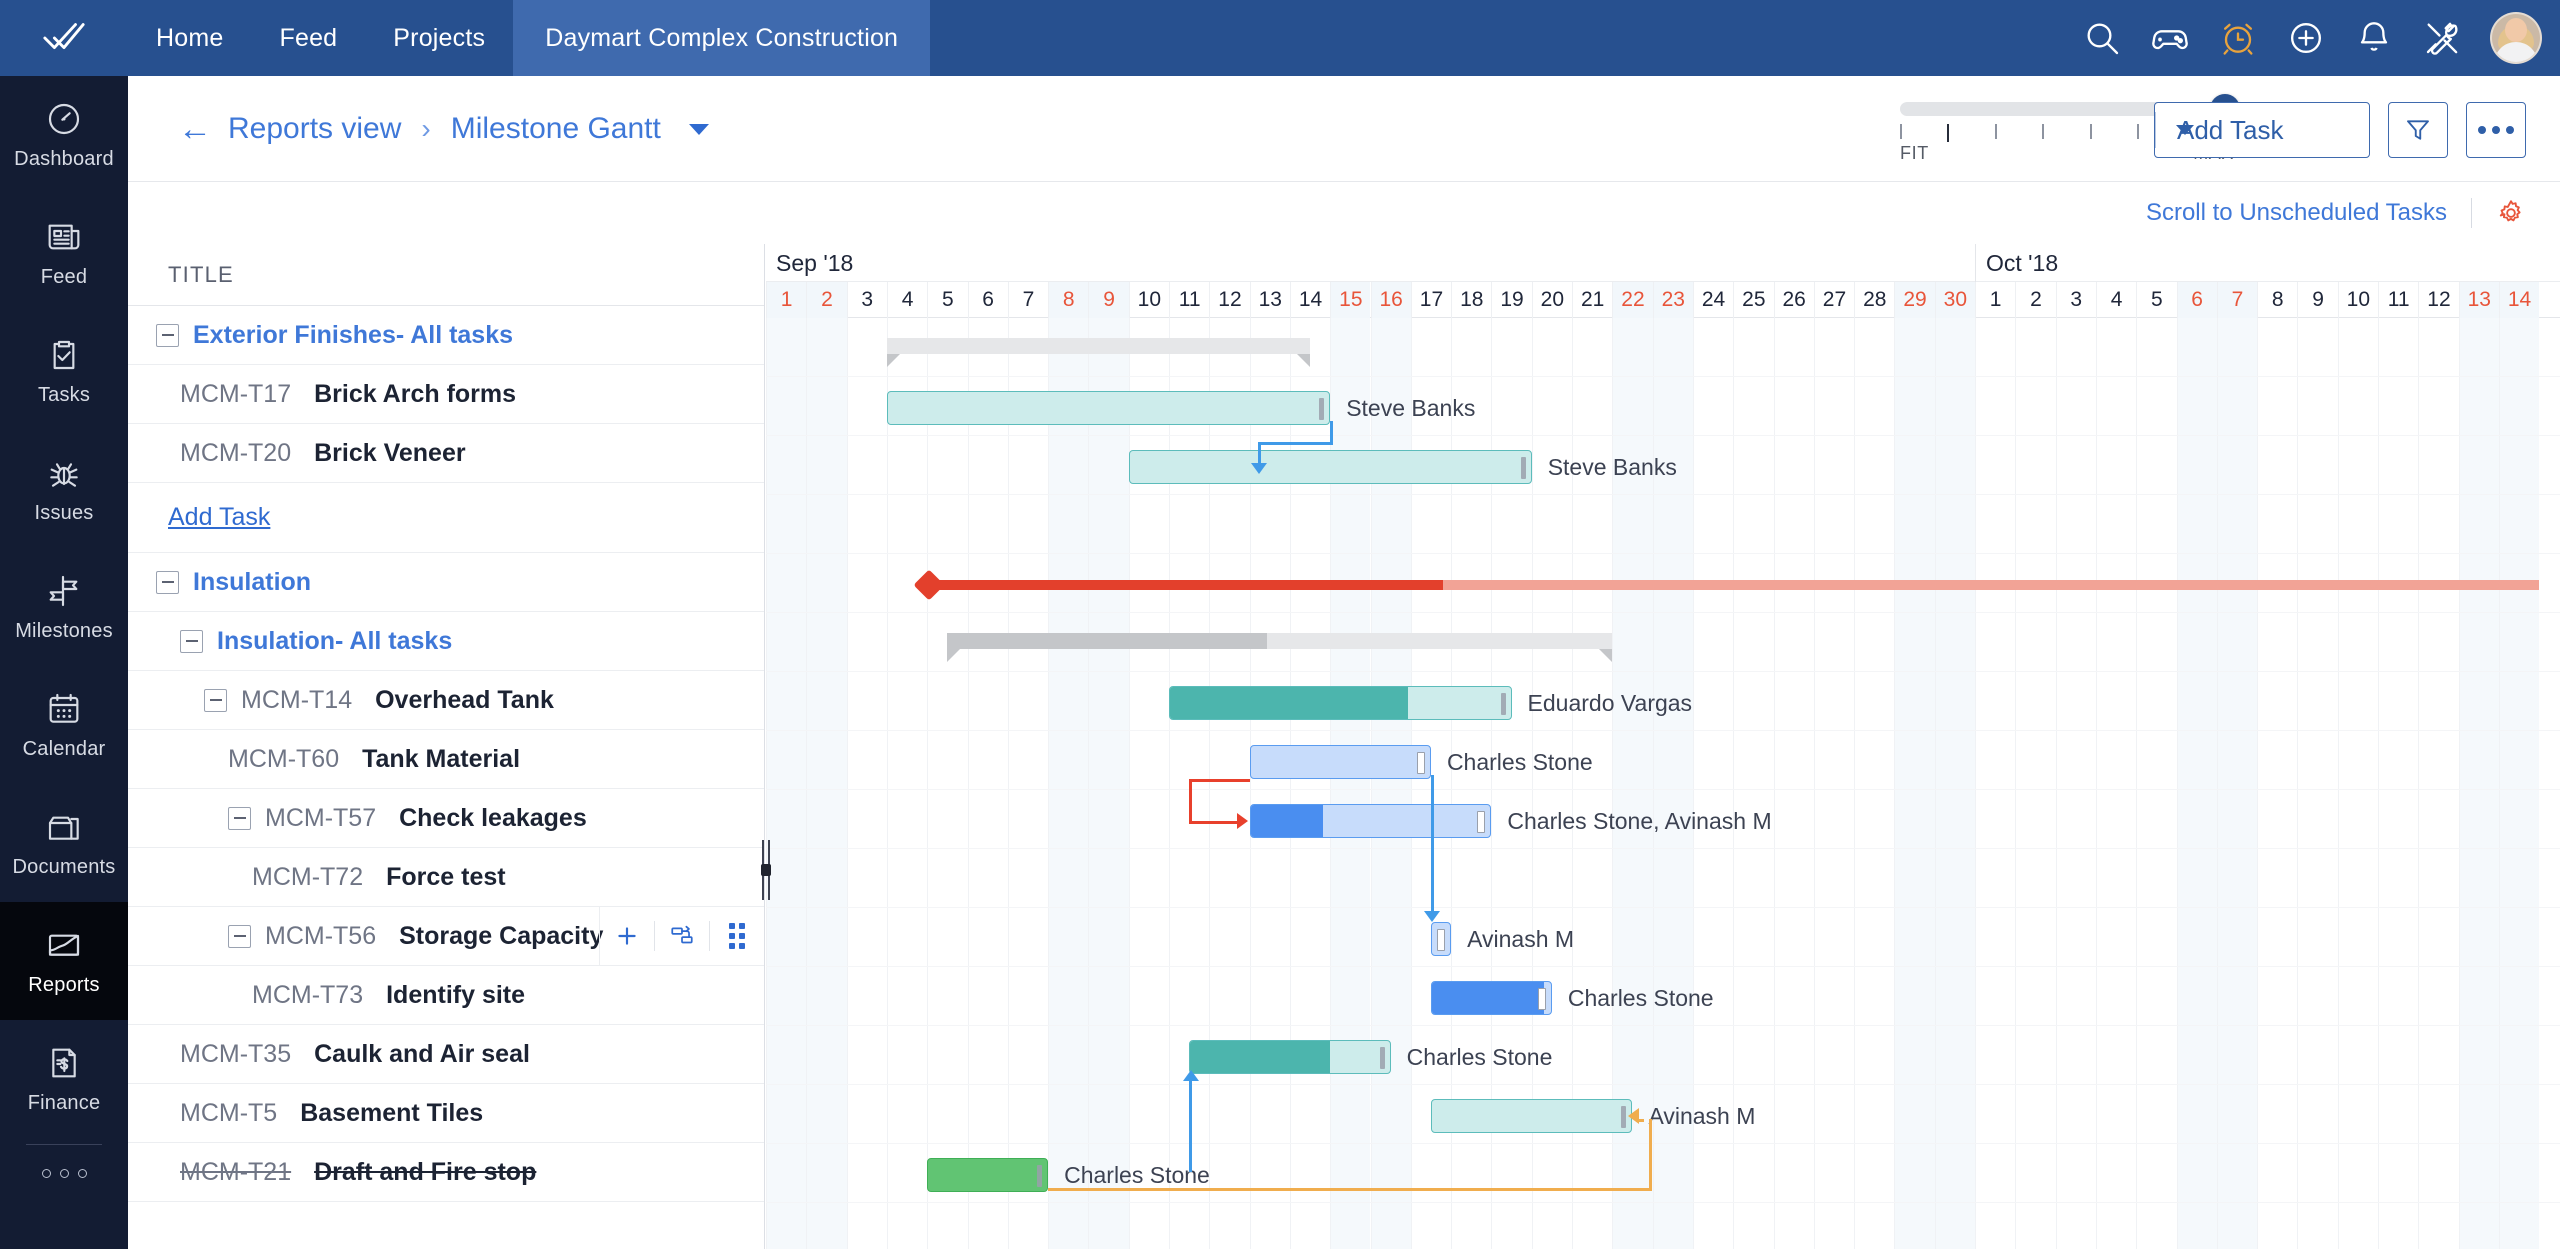 Image resolution: width=2560 pixels, height=1249 pixels. What do you see at coordinates (315, 128) in the screenshot?
I see `breadcrumb-parent-link: Reports view` at bounding box center [315, 128].